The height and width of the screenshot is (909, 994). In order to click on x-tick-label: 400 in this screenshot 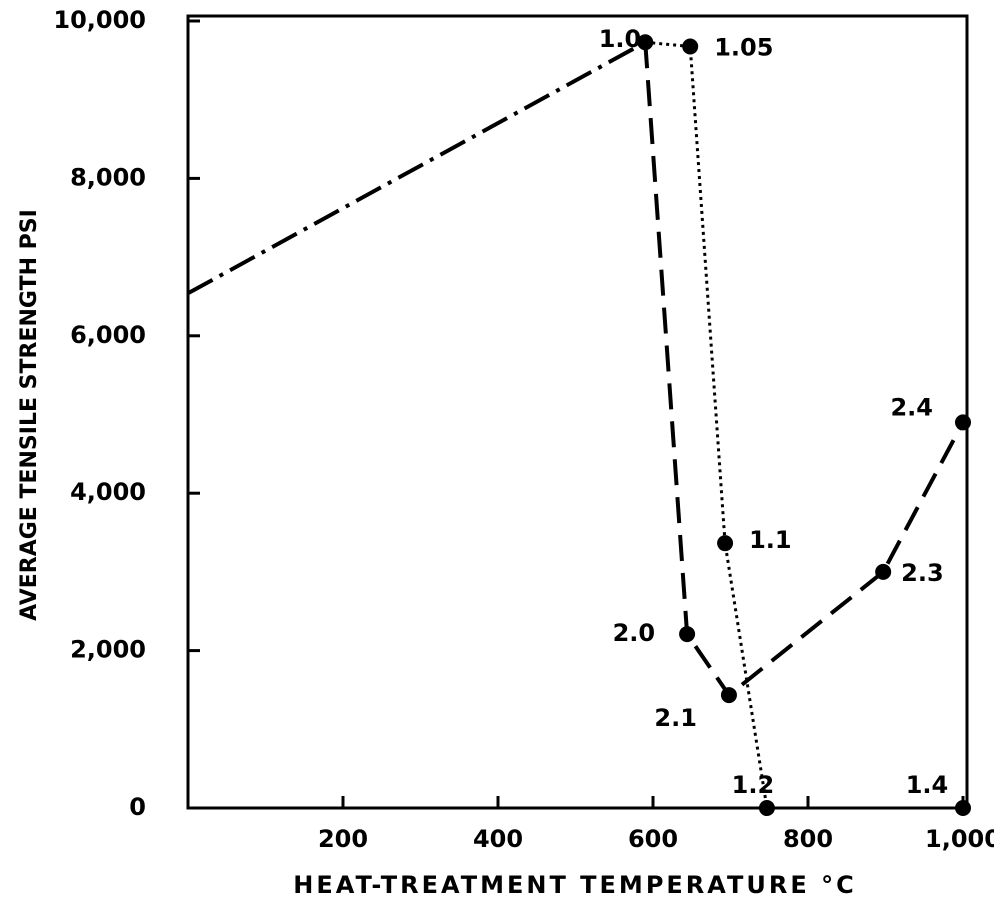, I will do `click(498, 839)`.